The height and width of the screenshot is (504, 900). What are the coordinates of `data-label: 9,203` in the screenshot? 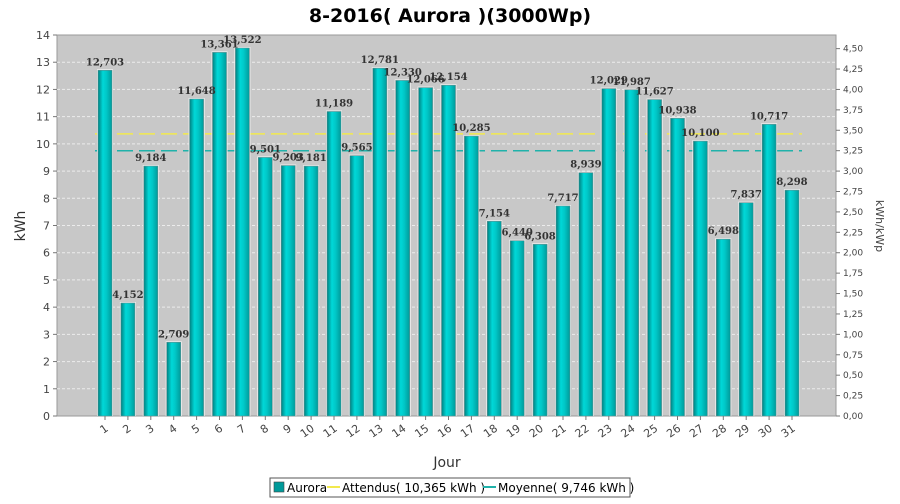 It's located at (288, 158).